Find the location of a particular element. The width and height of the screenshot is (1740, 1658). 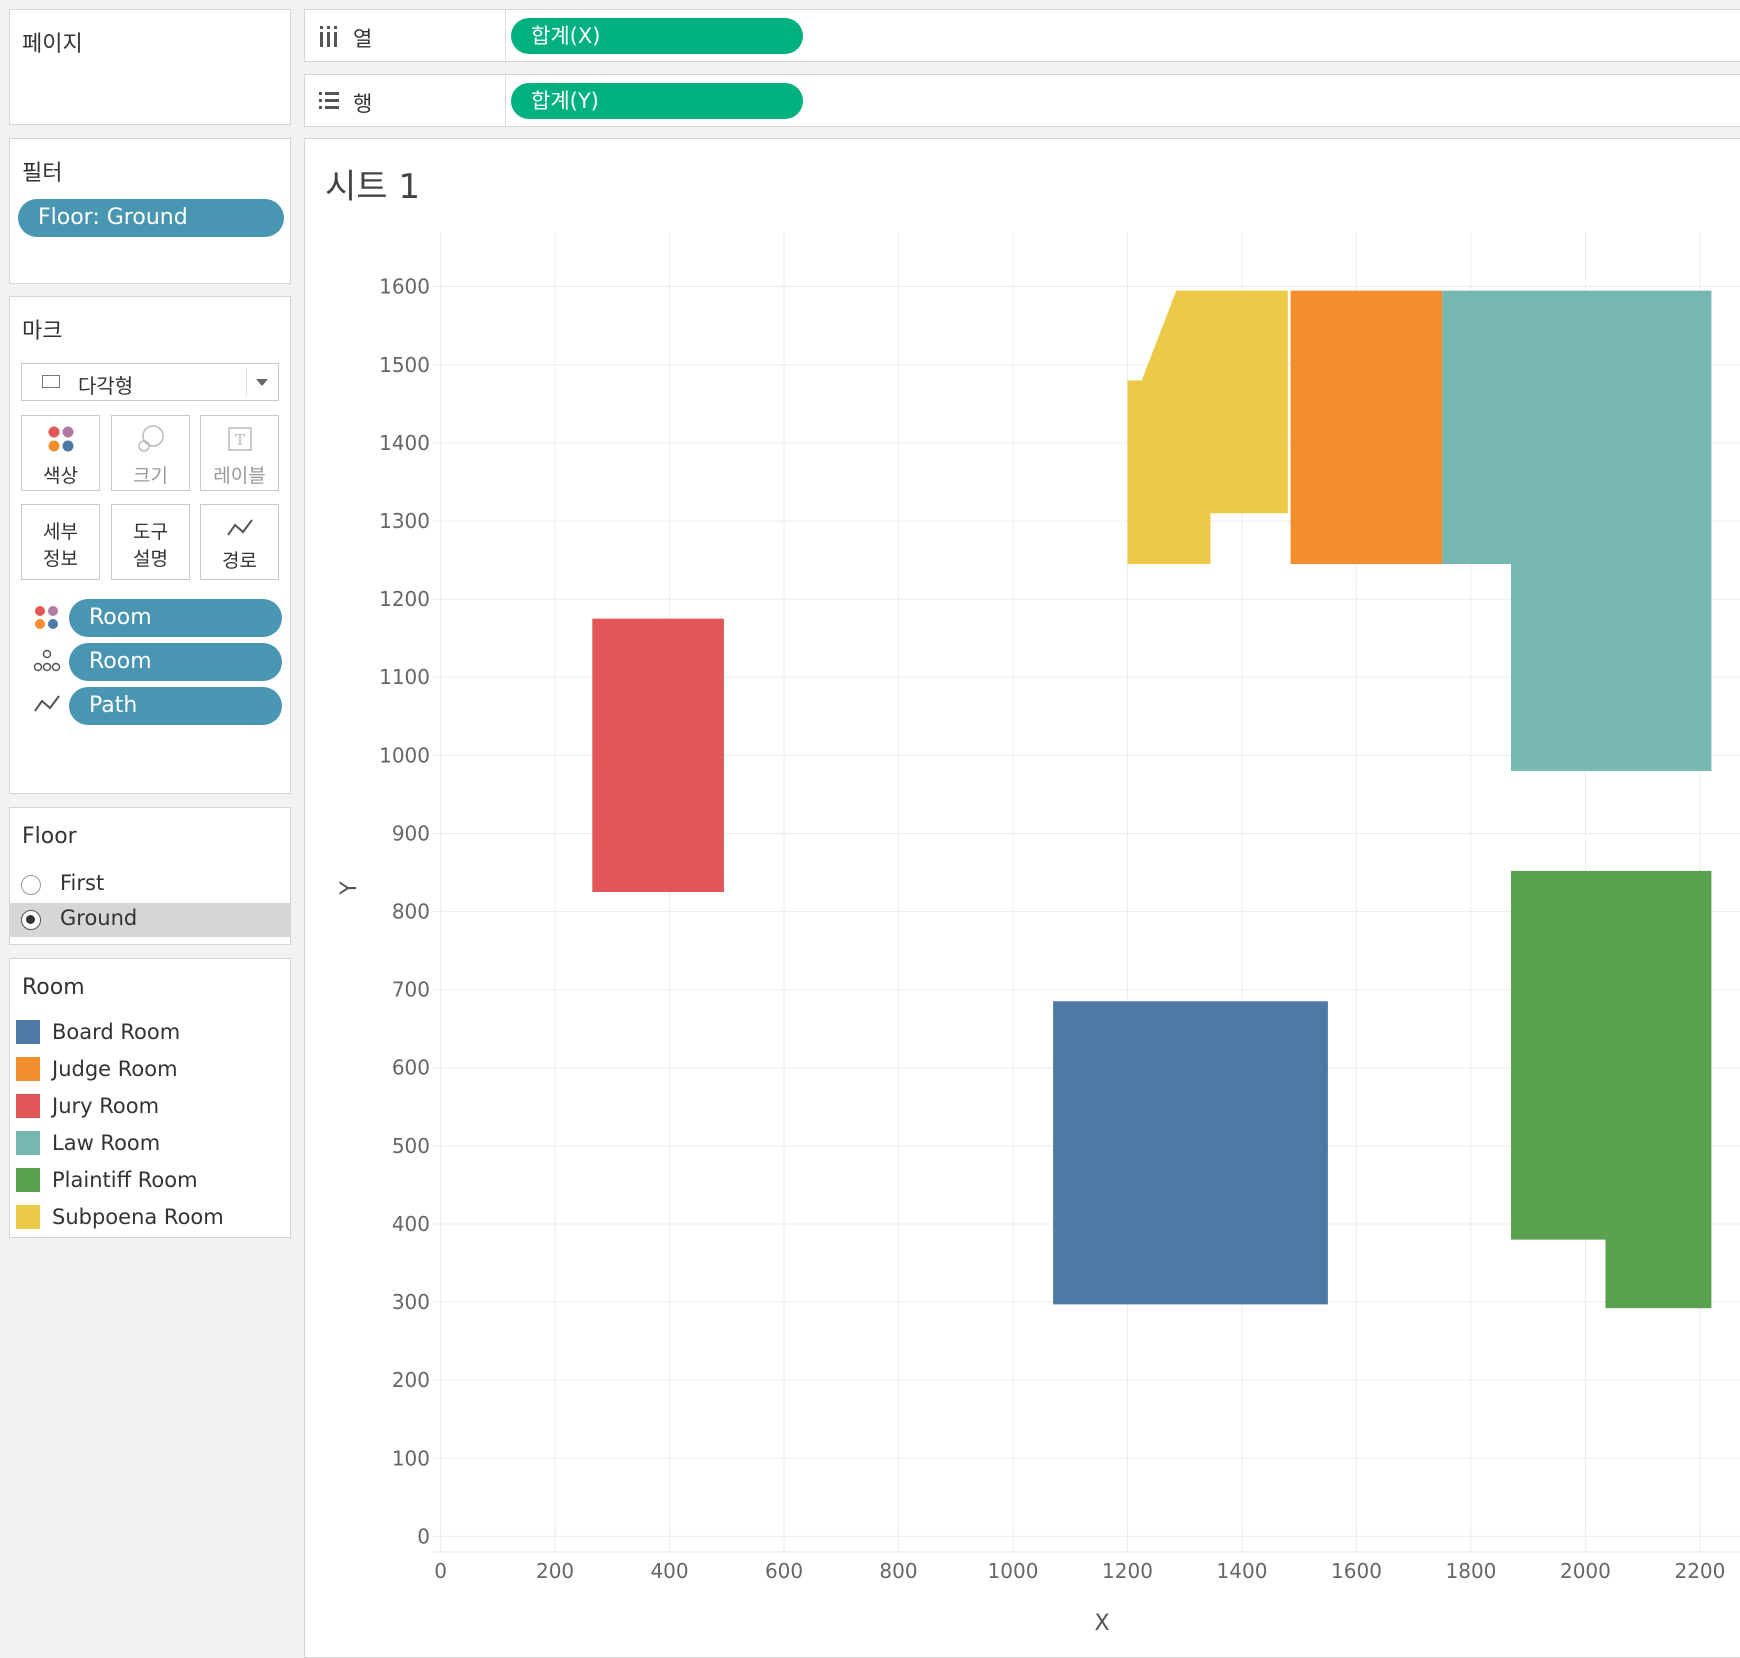

columns-shelf: 열 합계(X) is located at coordinates (1022, 36).